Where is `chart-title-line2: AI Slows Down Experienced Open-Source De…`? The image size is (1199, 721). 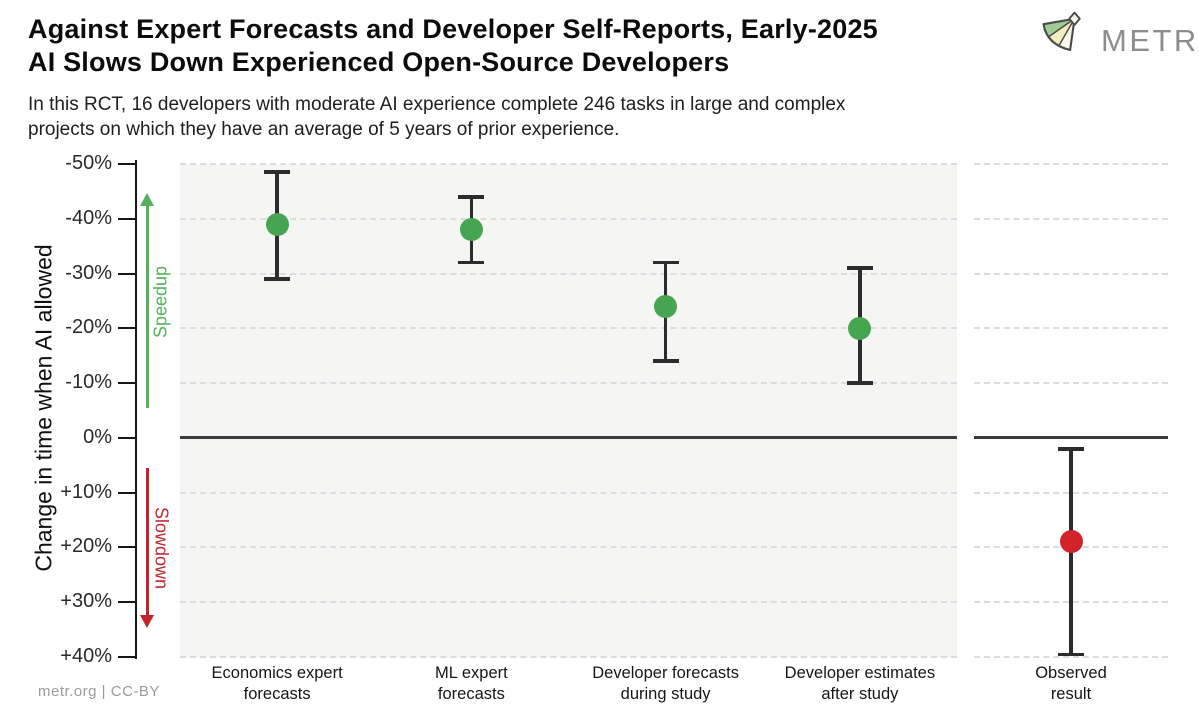 chart-title-line2: AI Slows Down Experienced Open-Source De… is located at coordinates (379, 62).